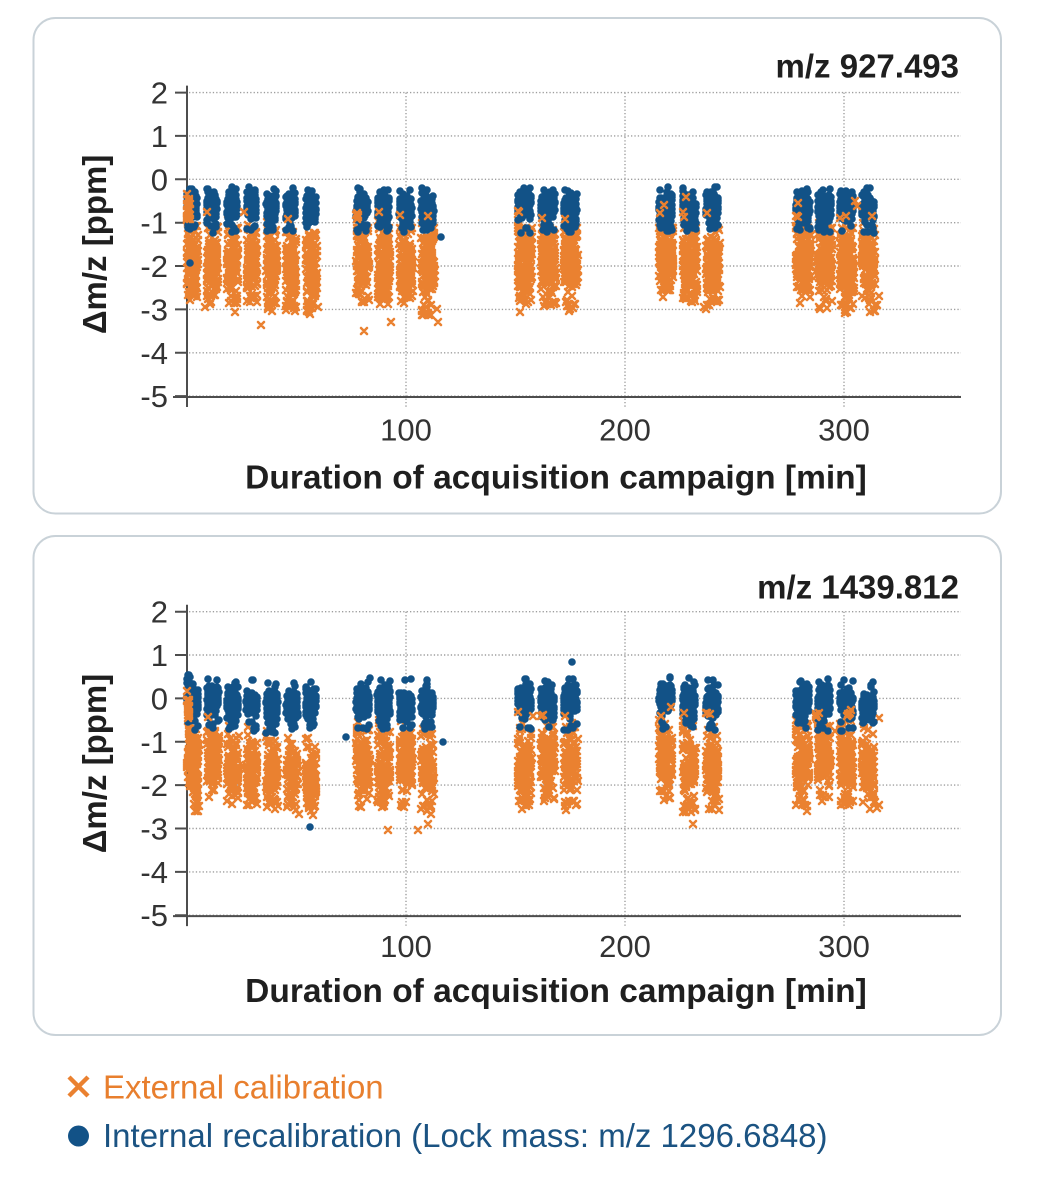  What do you see at coordinates (858, 587) in the screenshot?
I see `svg-text: m/z 1439.812` at bounding box center [858, 587].